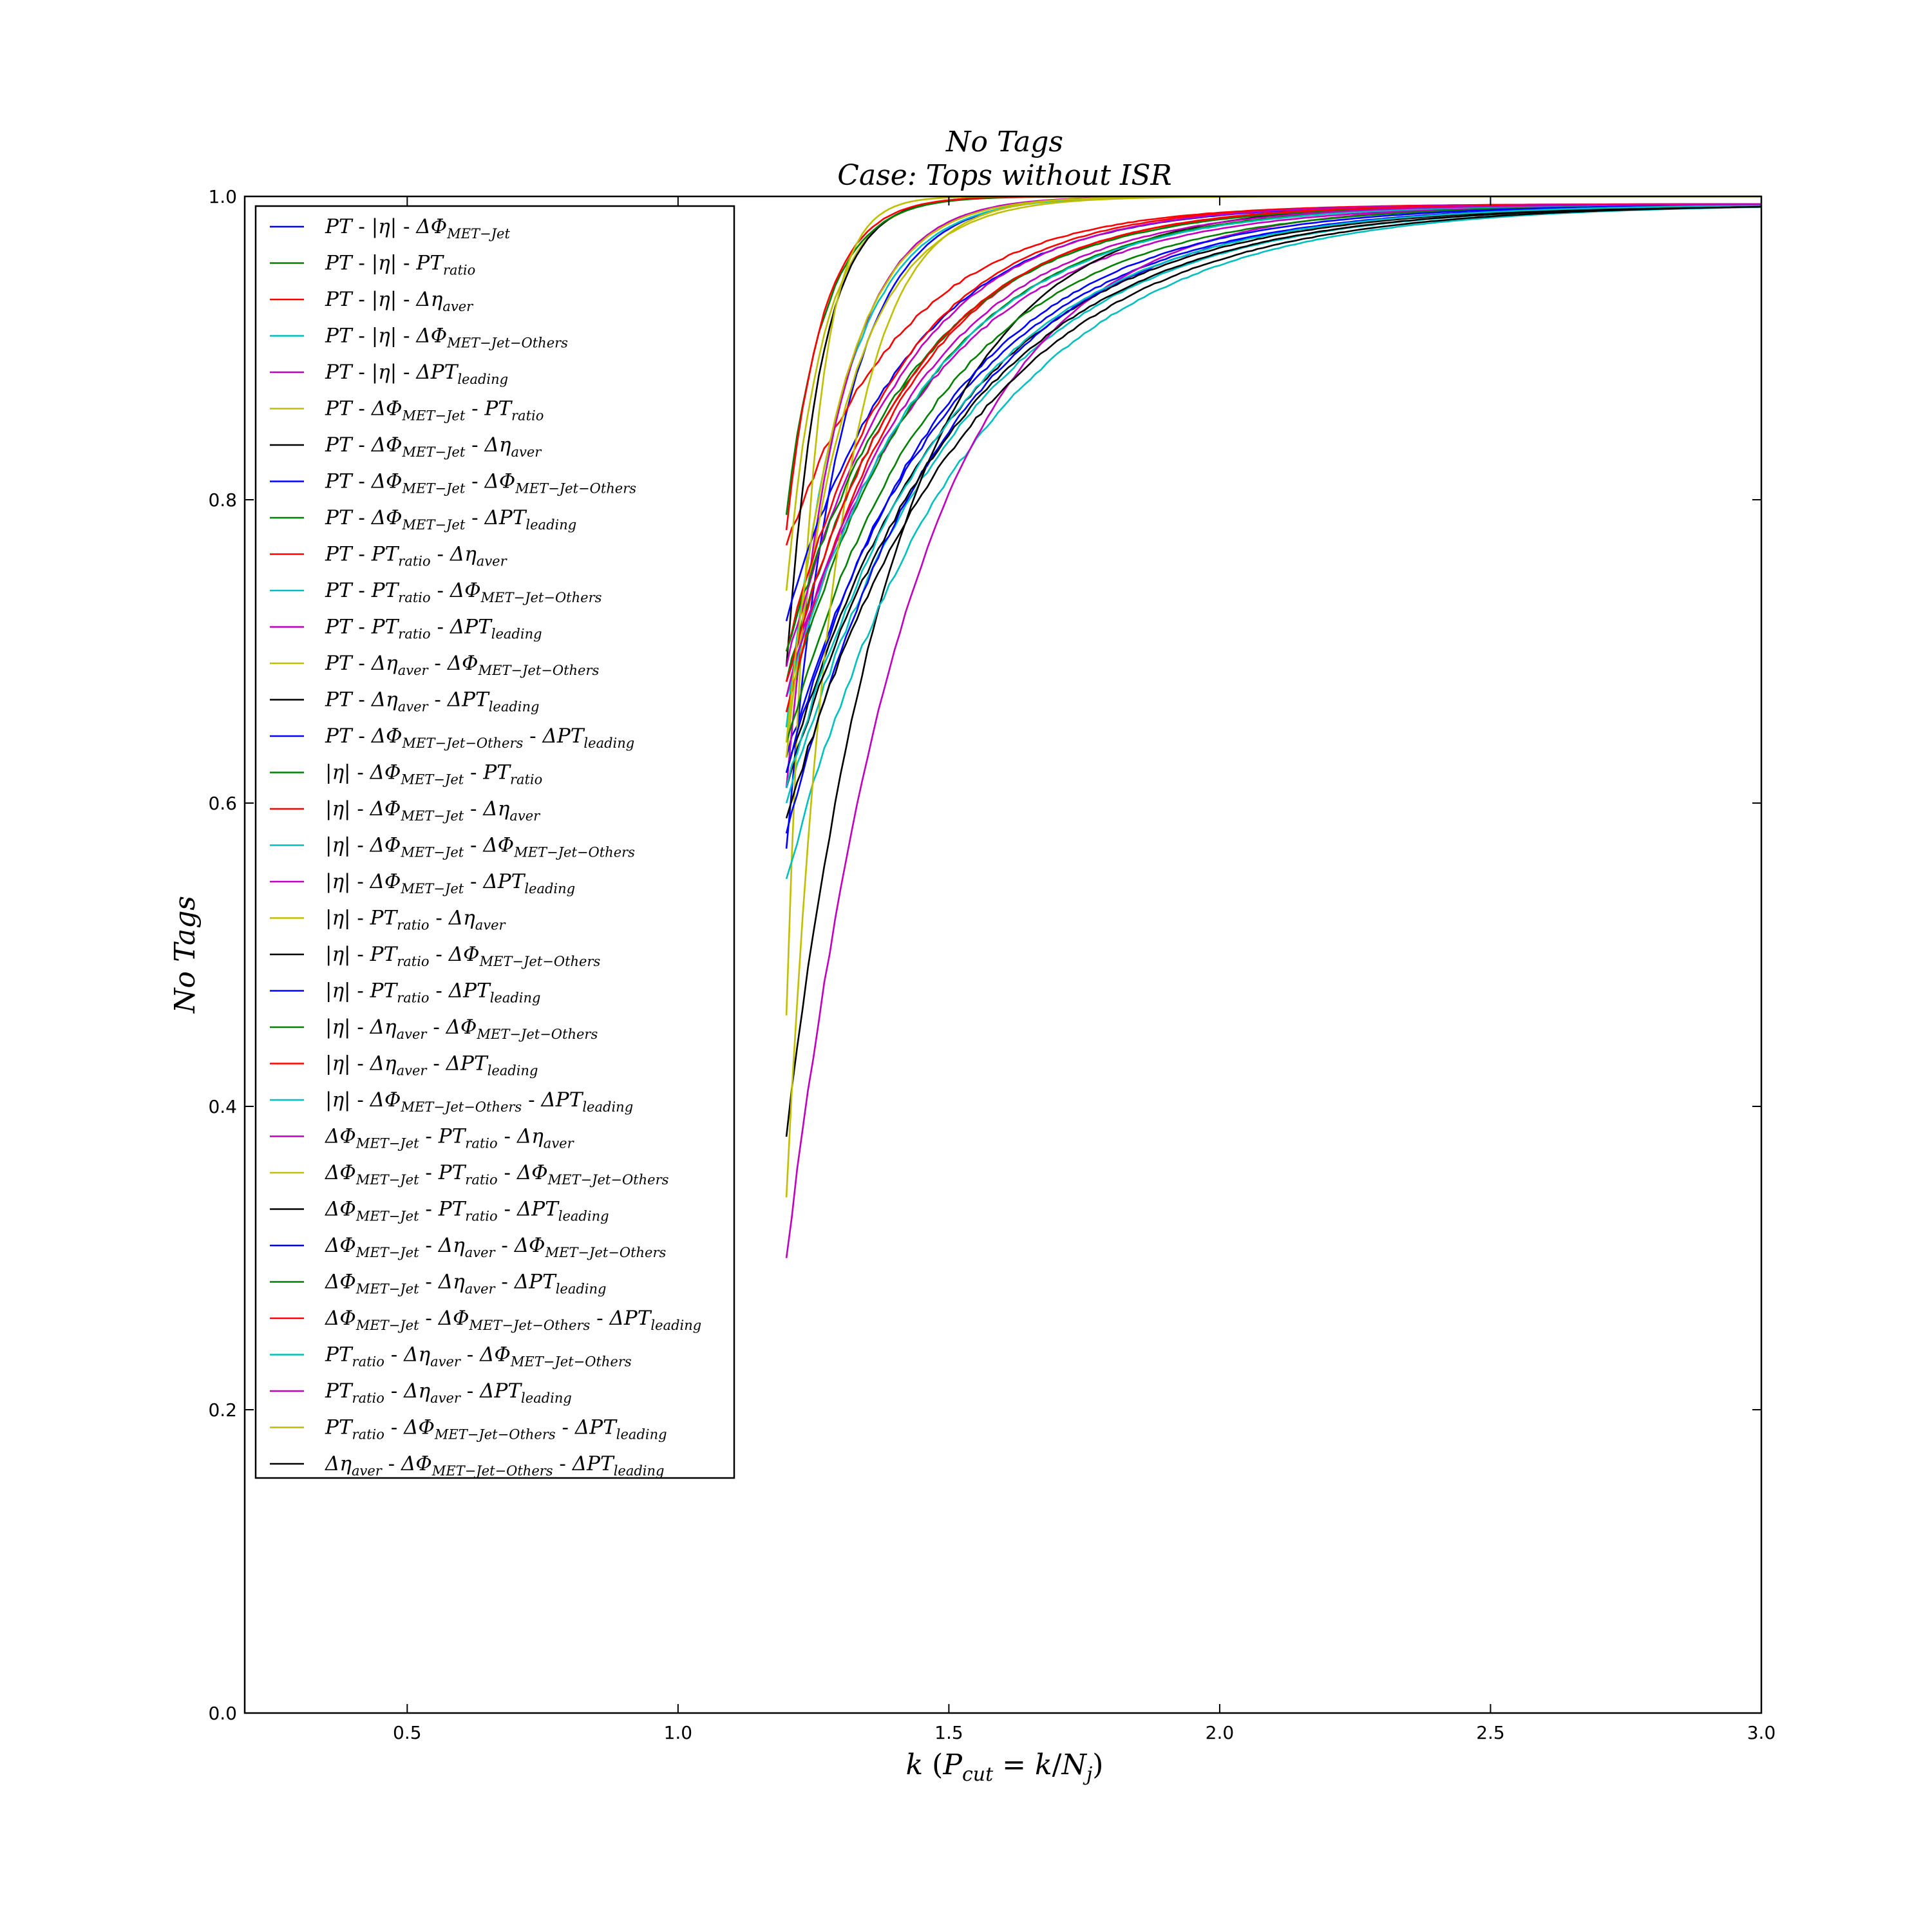  I want to click on legend-label: |η| - ΔΦMET−Jet​ - ΔΦMET−Jet−Others​, so click(480, 847).